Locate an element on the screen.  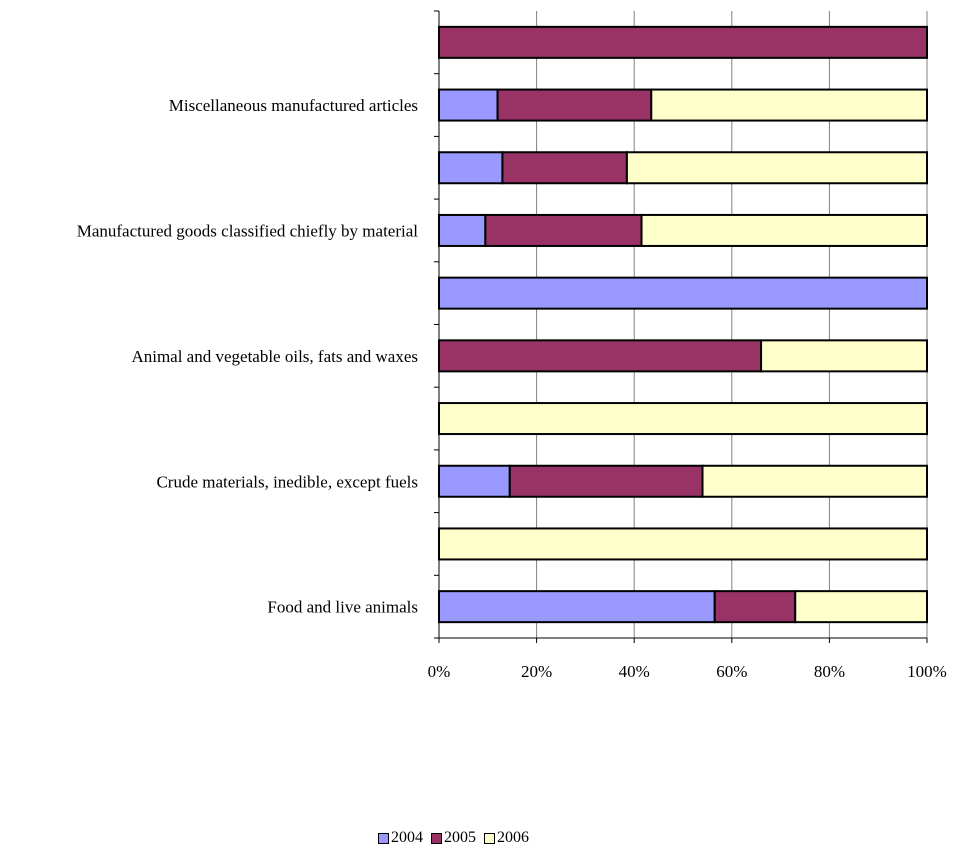
category-label: Food and live animals is located at coordinates (342, 607).